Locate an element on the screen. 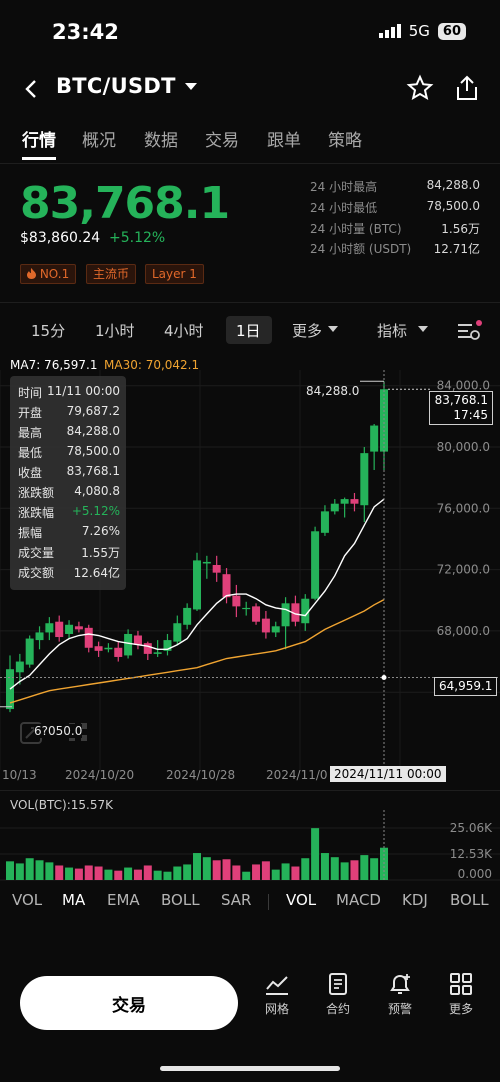 The width and height of the screenshot is (500, 1082). crosshair-date-tag: 2024/11/11 00:00 is located at coordinates (388, 774).